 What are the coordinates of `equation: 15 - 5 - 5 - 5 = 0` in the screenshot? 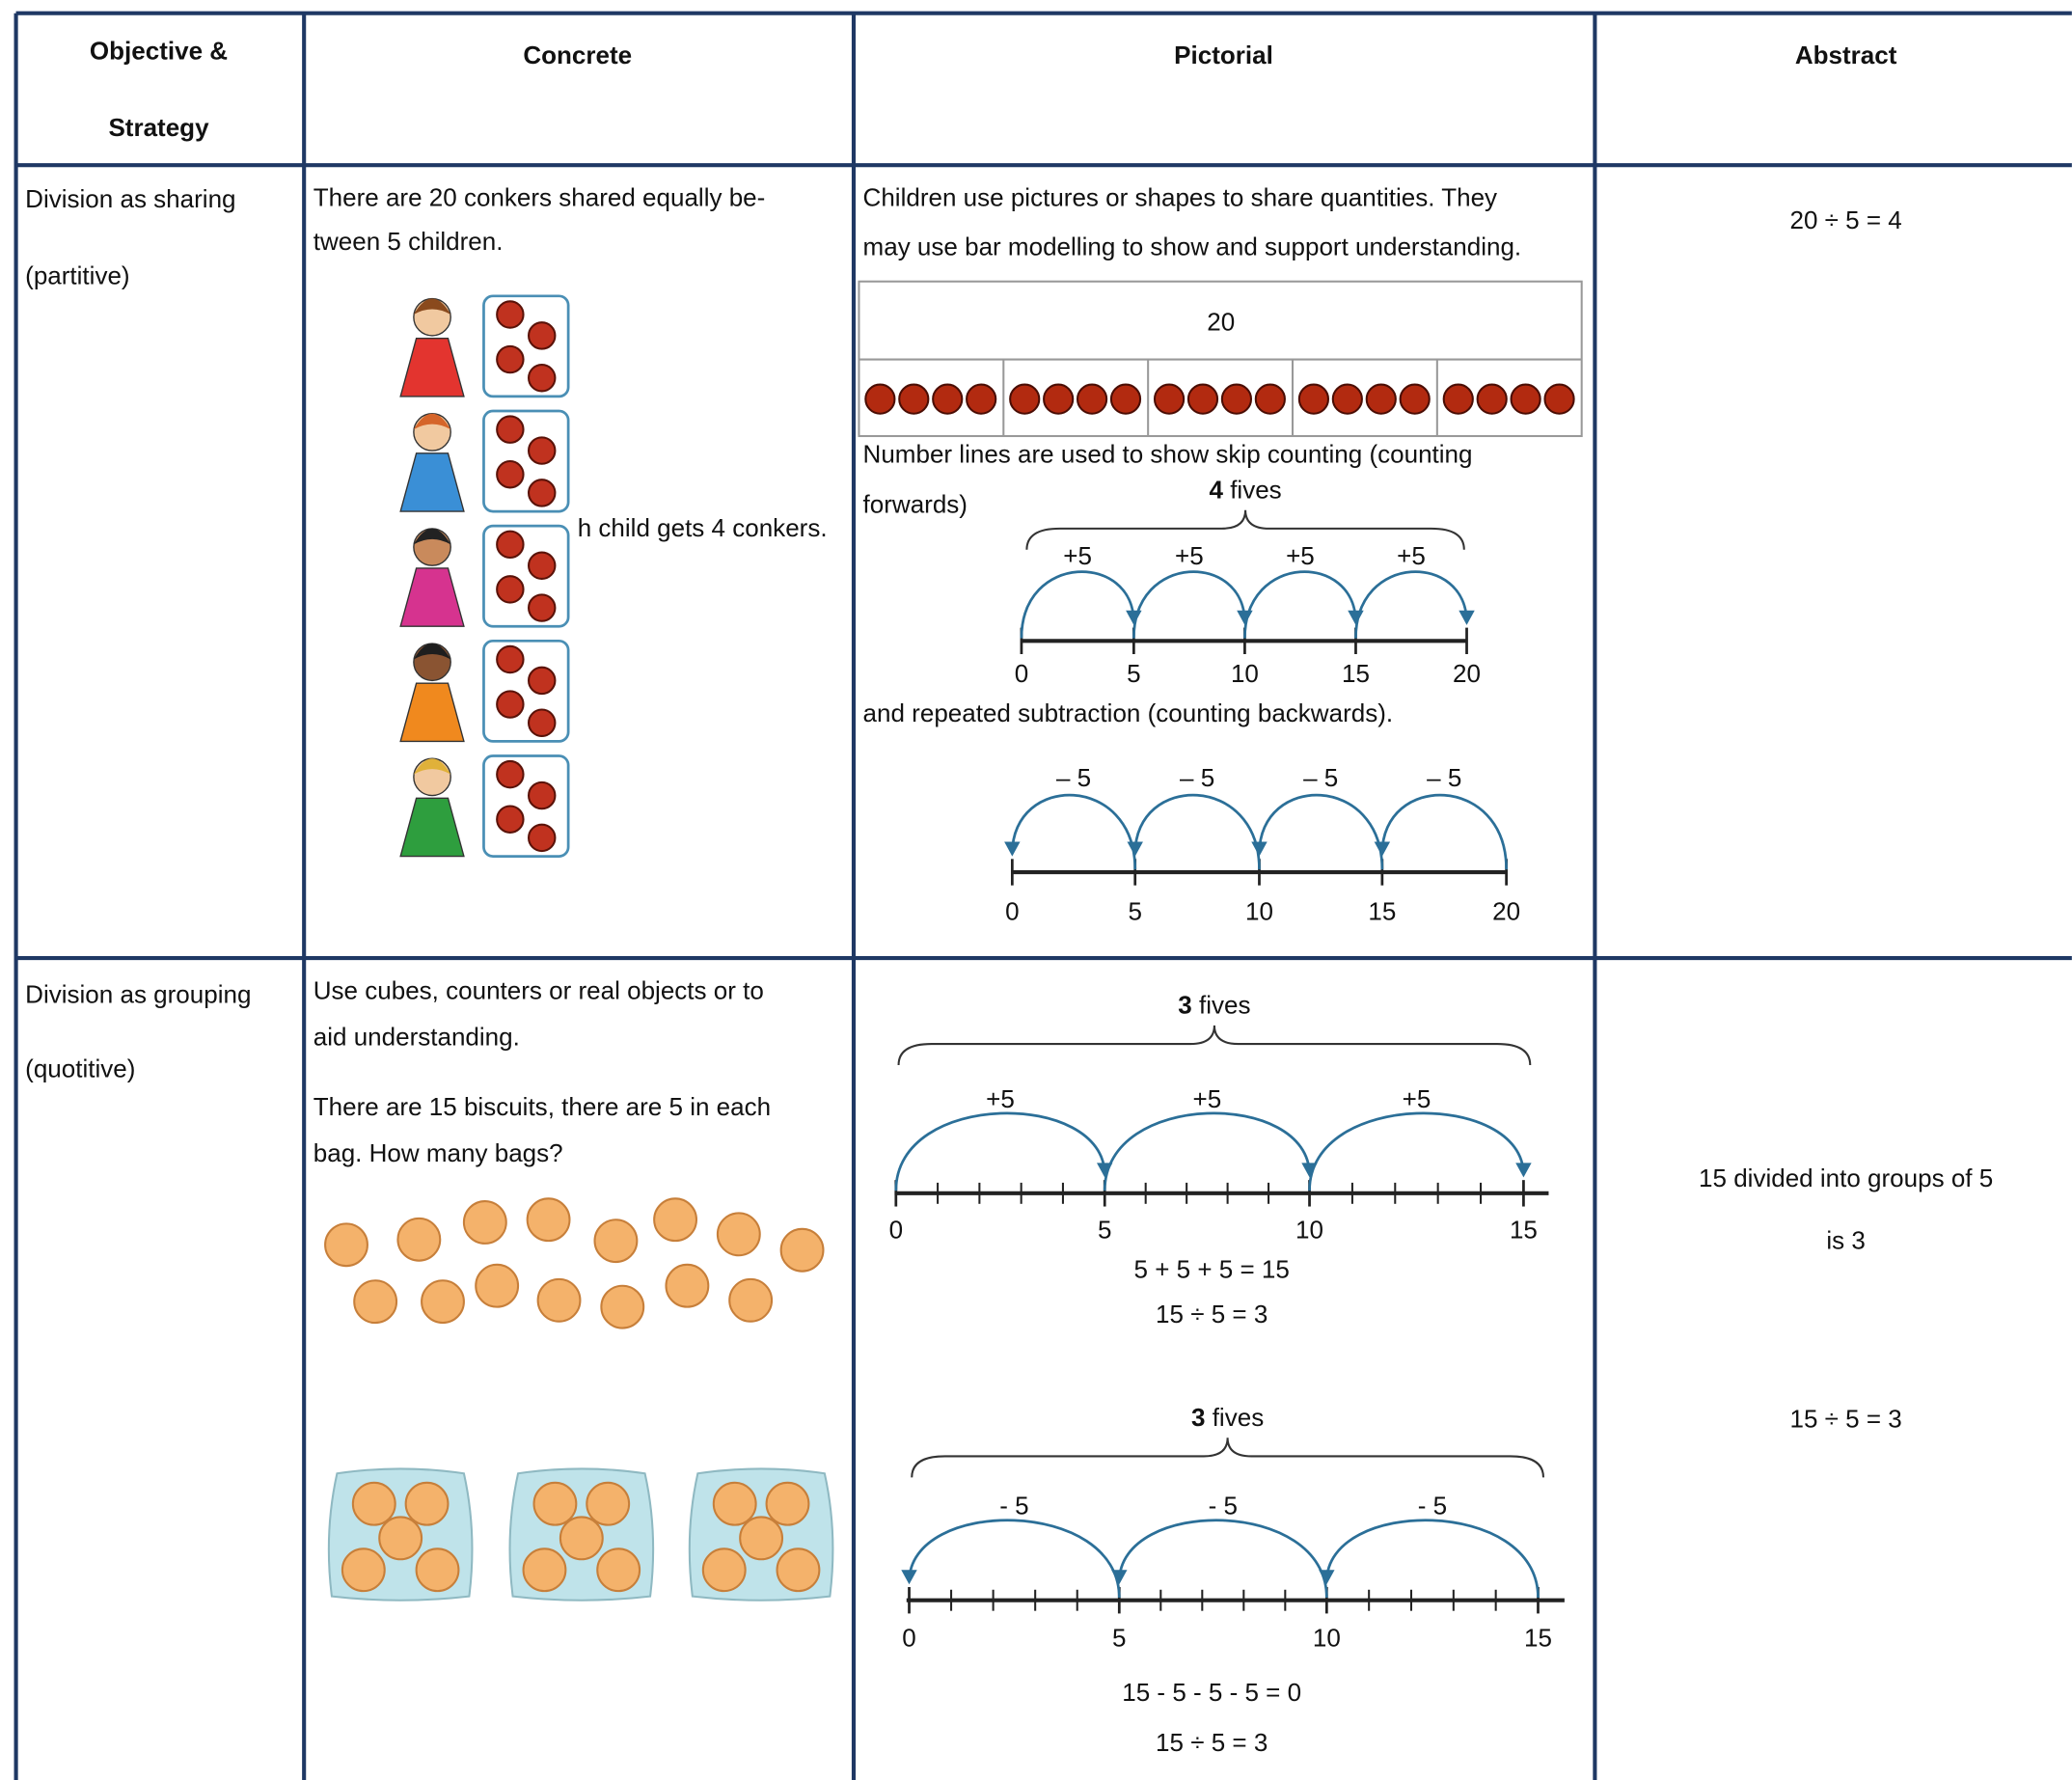 It's located at (1211, 1692).